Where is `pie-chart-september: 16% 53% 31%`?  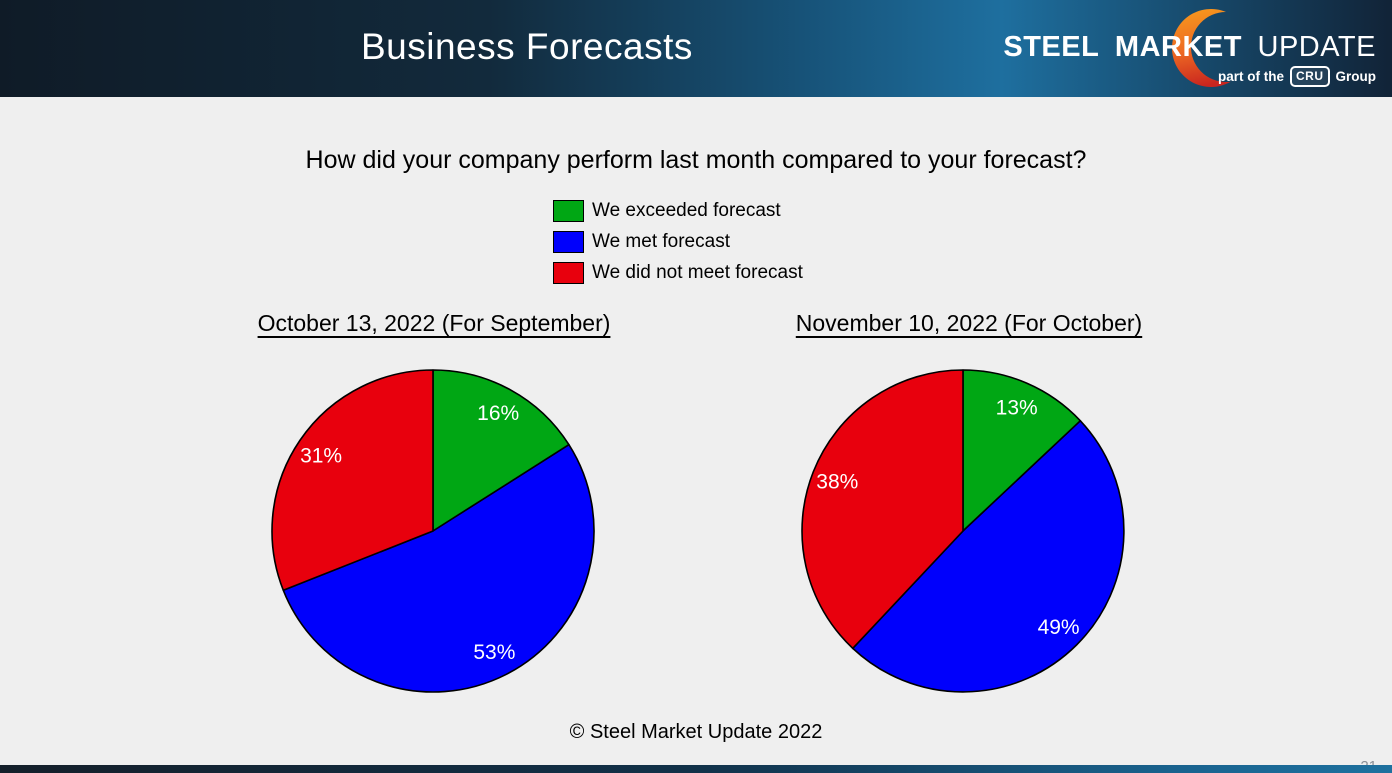
pie-chart-september: 16% 53% 31% is located at coordinates (433, 531).